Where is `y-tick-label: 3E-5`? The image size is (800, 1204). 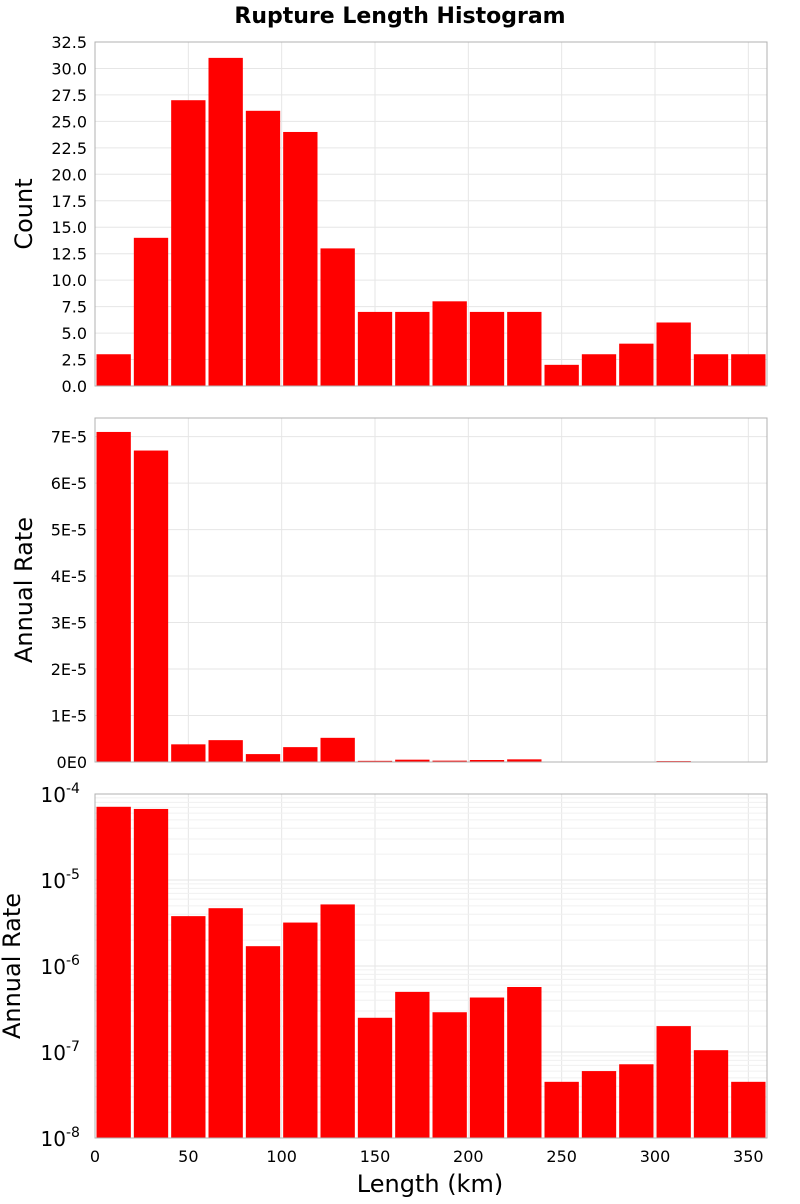
y-tick-label: 3E-5 is located at coordinates (69, 623).